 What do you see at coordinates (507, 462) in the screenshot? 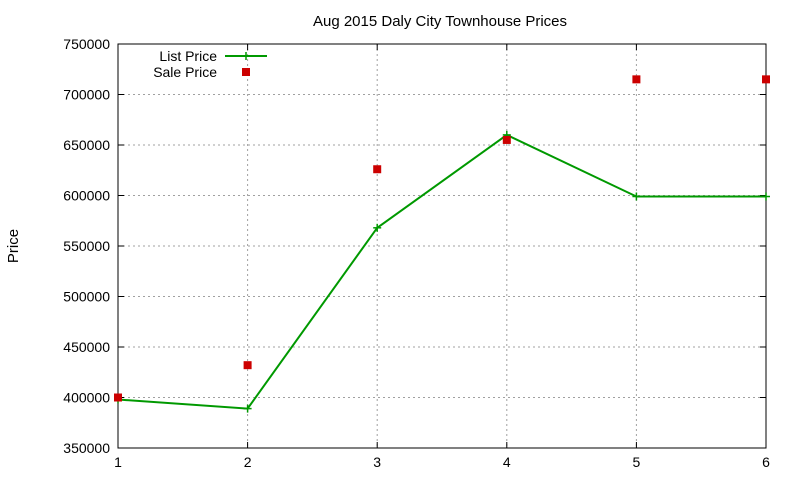
I see `x-tick-label: 4` at bounding box center [507, 462].